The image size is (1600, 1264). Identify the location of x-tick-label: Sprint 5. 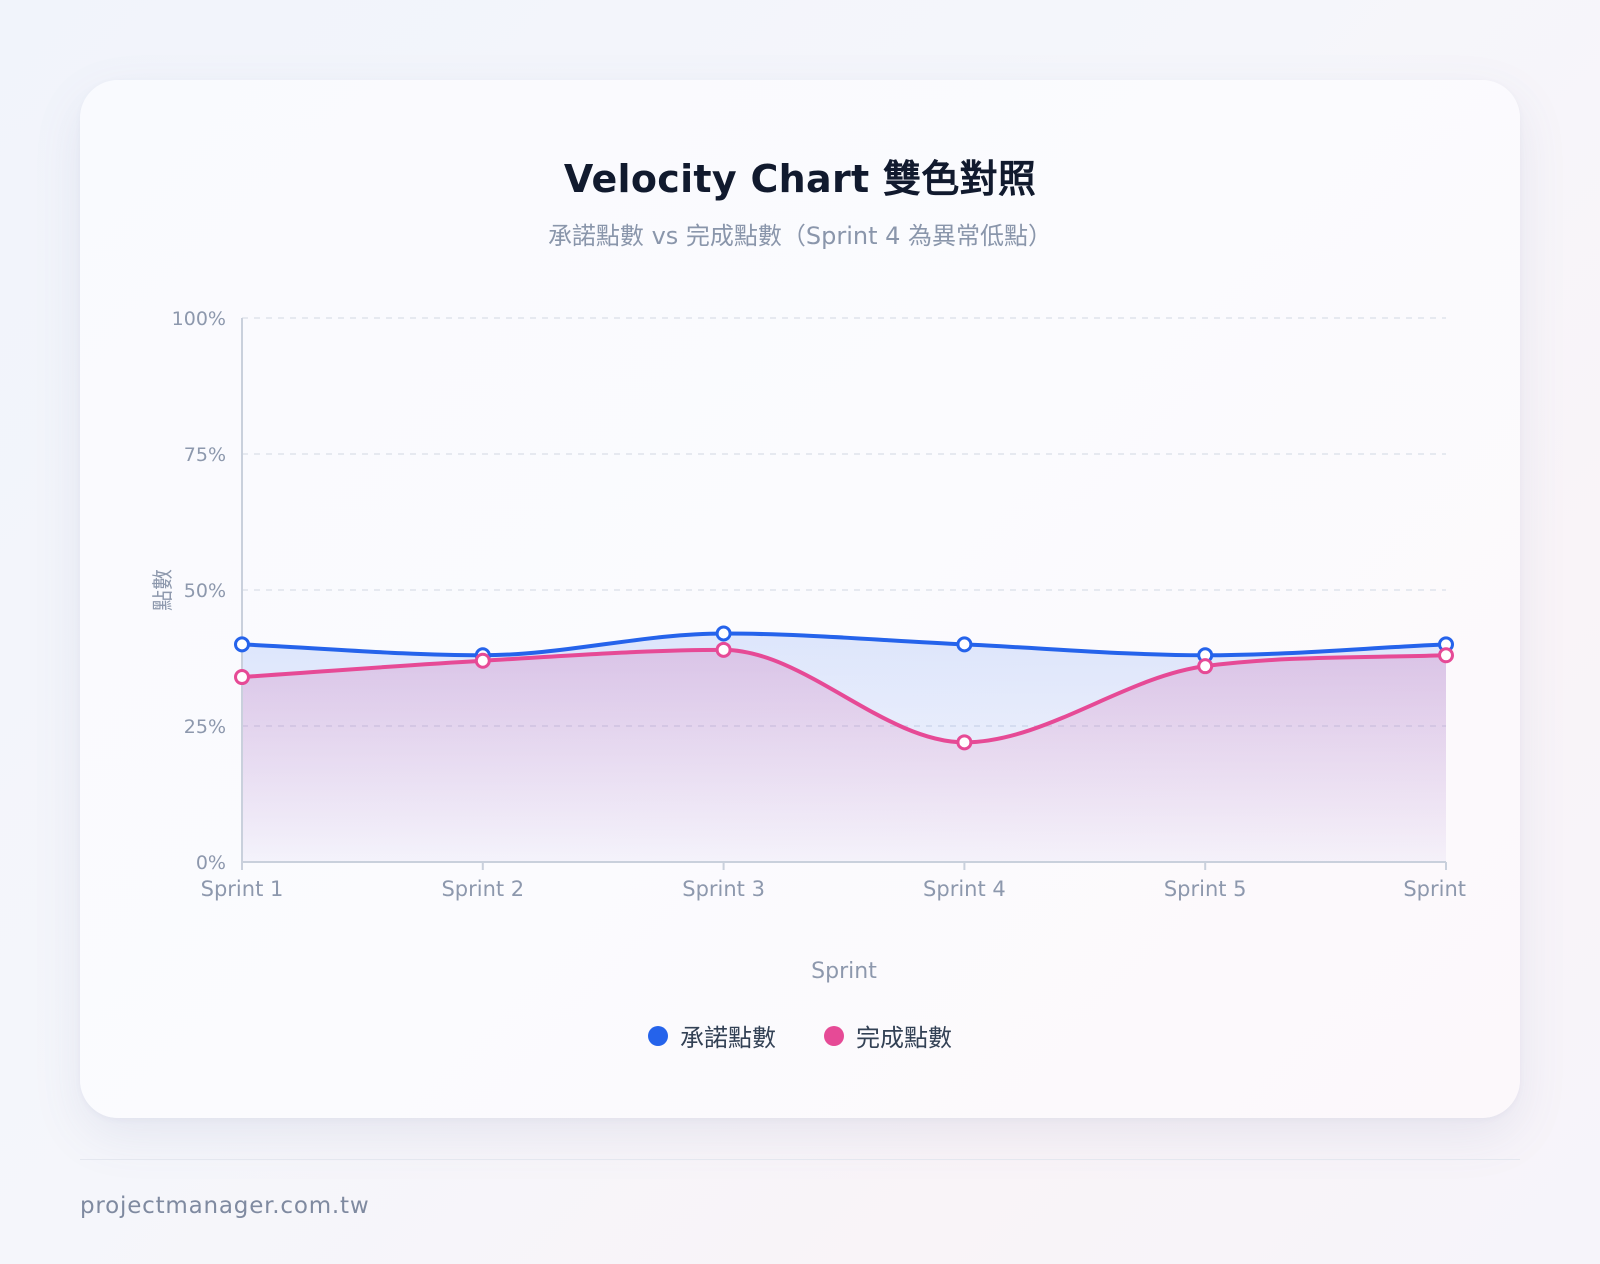
(1205, 889).